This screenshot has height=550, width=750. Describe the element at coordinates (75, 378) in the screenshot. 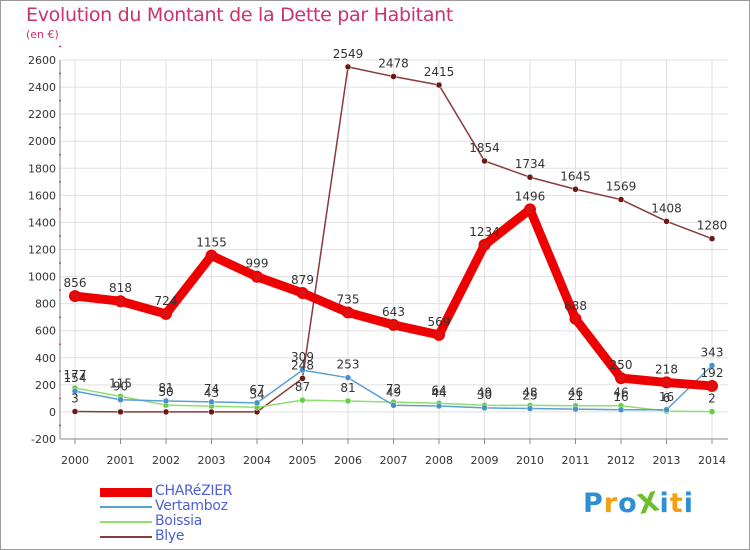

I see `data-label: 154` at that location.